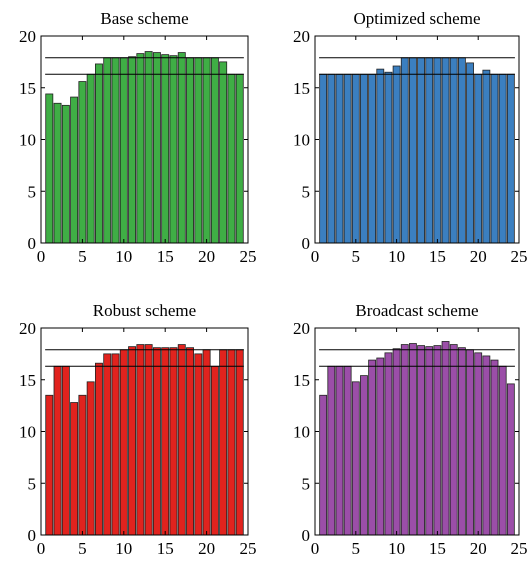 The width and height of the screenshot is (532, 571). I want to click on chart-title: Optimized scheme, so click(417, 18).